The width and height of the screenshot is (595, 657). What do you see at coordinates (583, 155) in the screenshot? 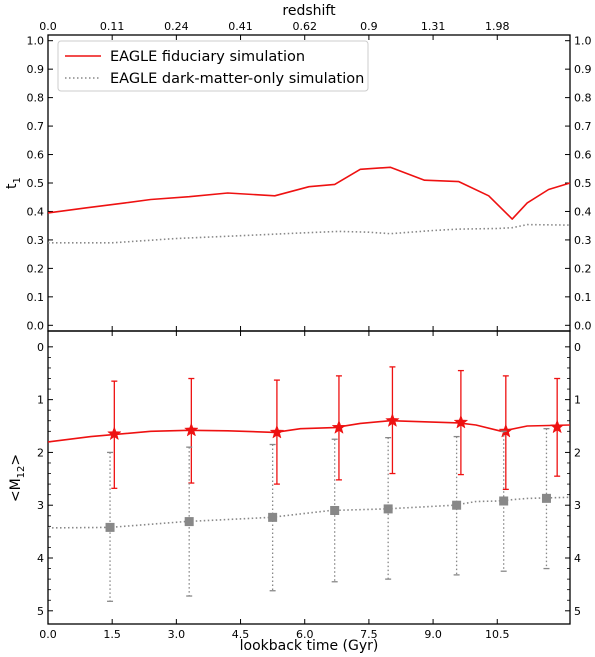
I see `top-ytick-label-right: 0.6` at bounding box center [583, 155].